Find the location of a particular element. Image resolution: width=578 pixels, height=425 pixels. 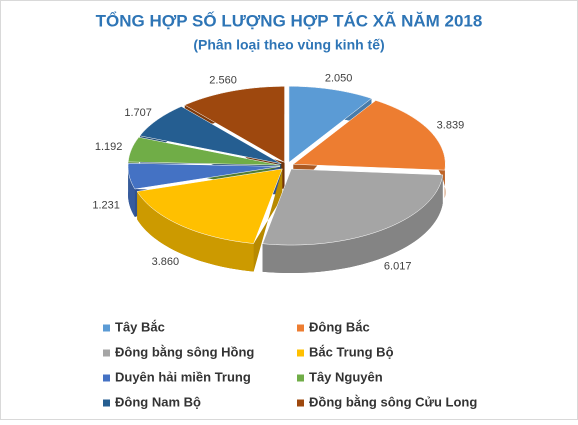

data-label: 1.192 is located at coordinates (109, 147).